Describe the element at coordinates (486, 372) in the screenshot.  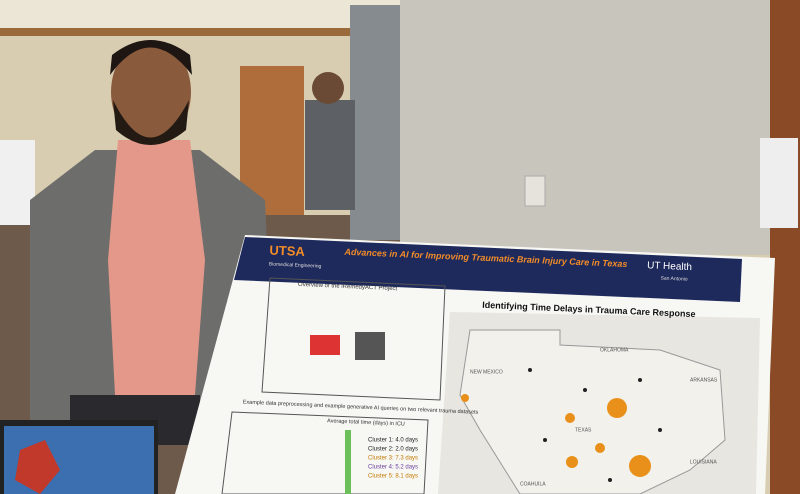
I see `map-label: NEW MEXICO` at that location.